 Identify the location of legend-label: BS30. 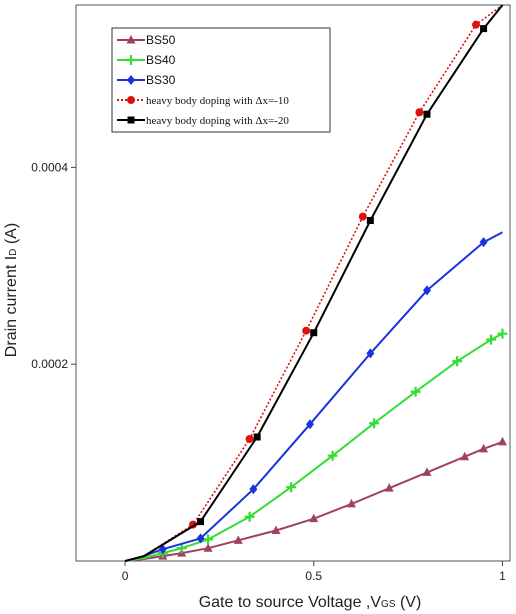
(161, 80).